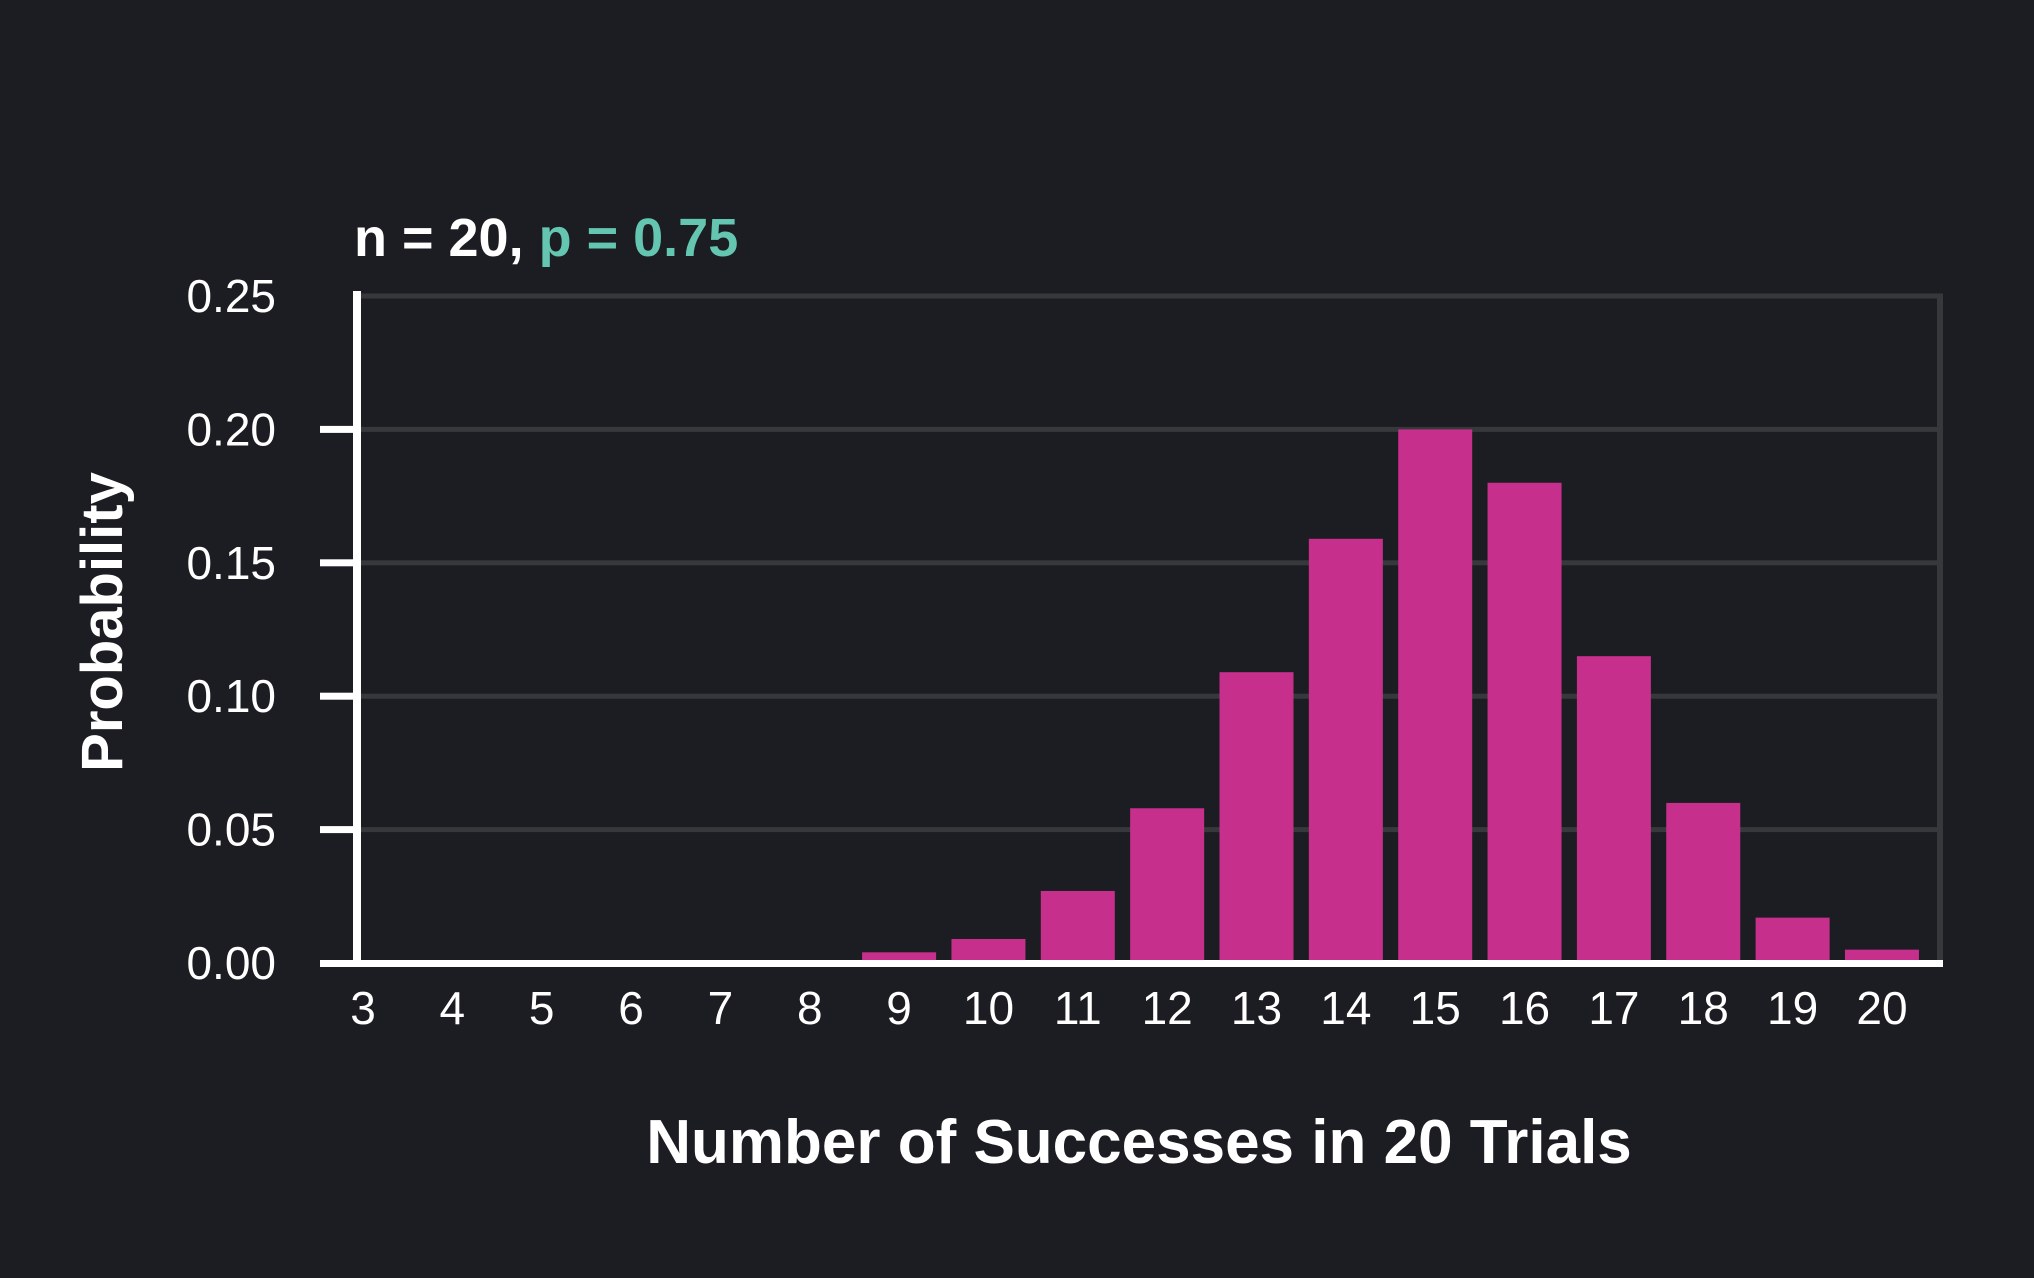 Image resolution: width=2034 pixels, height=1278 pixels. Describe the element at coordinates (231, 696) in the screenshot. I see `y-tick-label-0.10: 0.10` at that location.